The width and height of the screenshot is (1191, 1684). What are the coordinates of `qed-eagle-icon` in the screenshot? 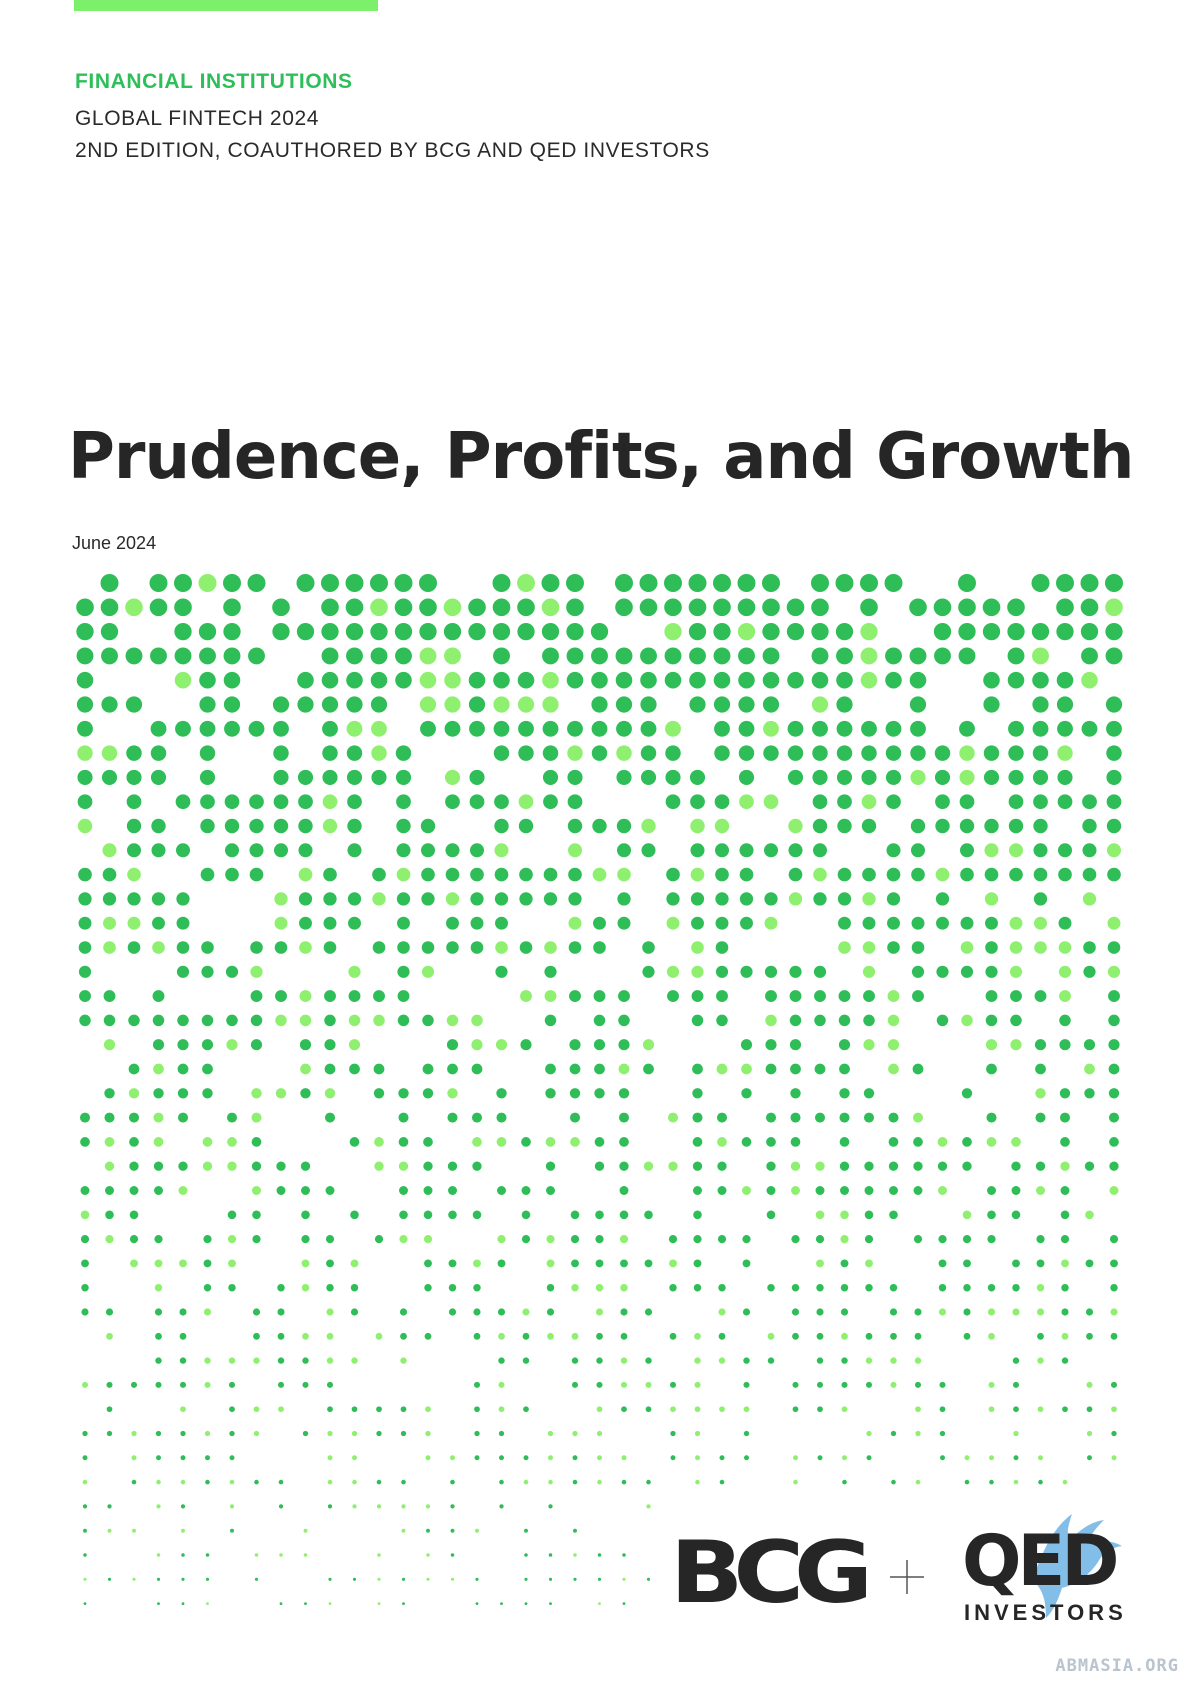 It's located at (1078, 1566).